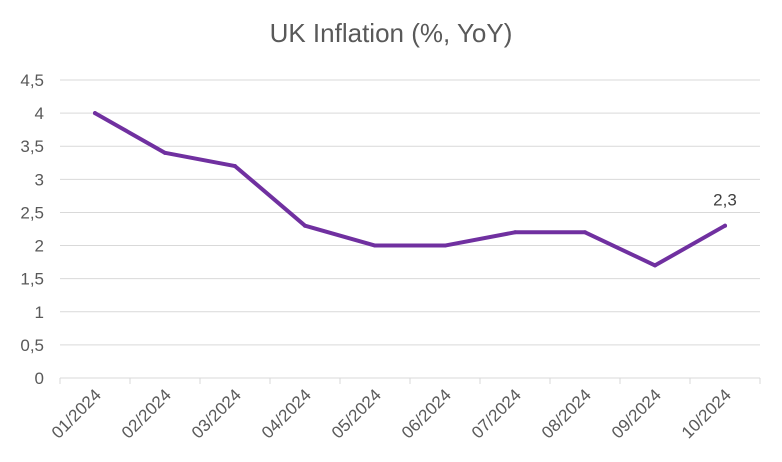 Image resolution: width=782 pixels, height=462 pixels. Describe the element at coordinates (706, 413) in the screenshot. I see `x-tick-label: 10/2024` at that location.